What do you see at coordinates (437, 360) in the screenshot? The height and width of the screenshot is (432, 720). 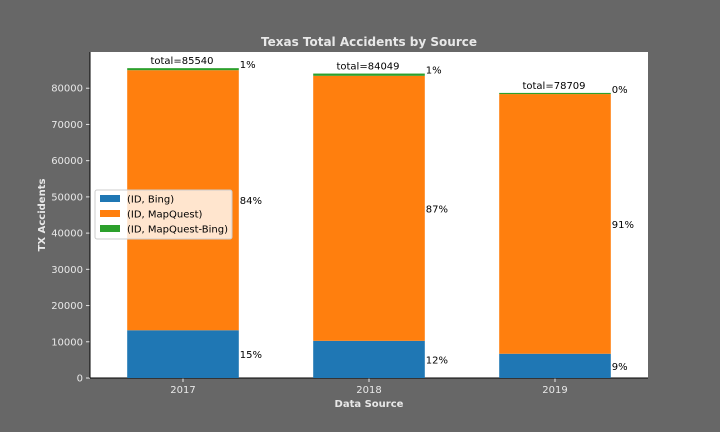 I see `percent-label: 12%` at bounding box center [437, 360].